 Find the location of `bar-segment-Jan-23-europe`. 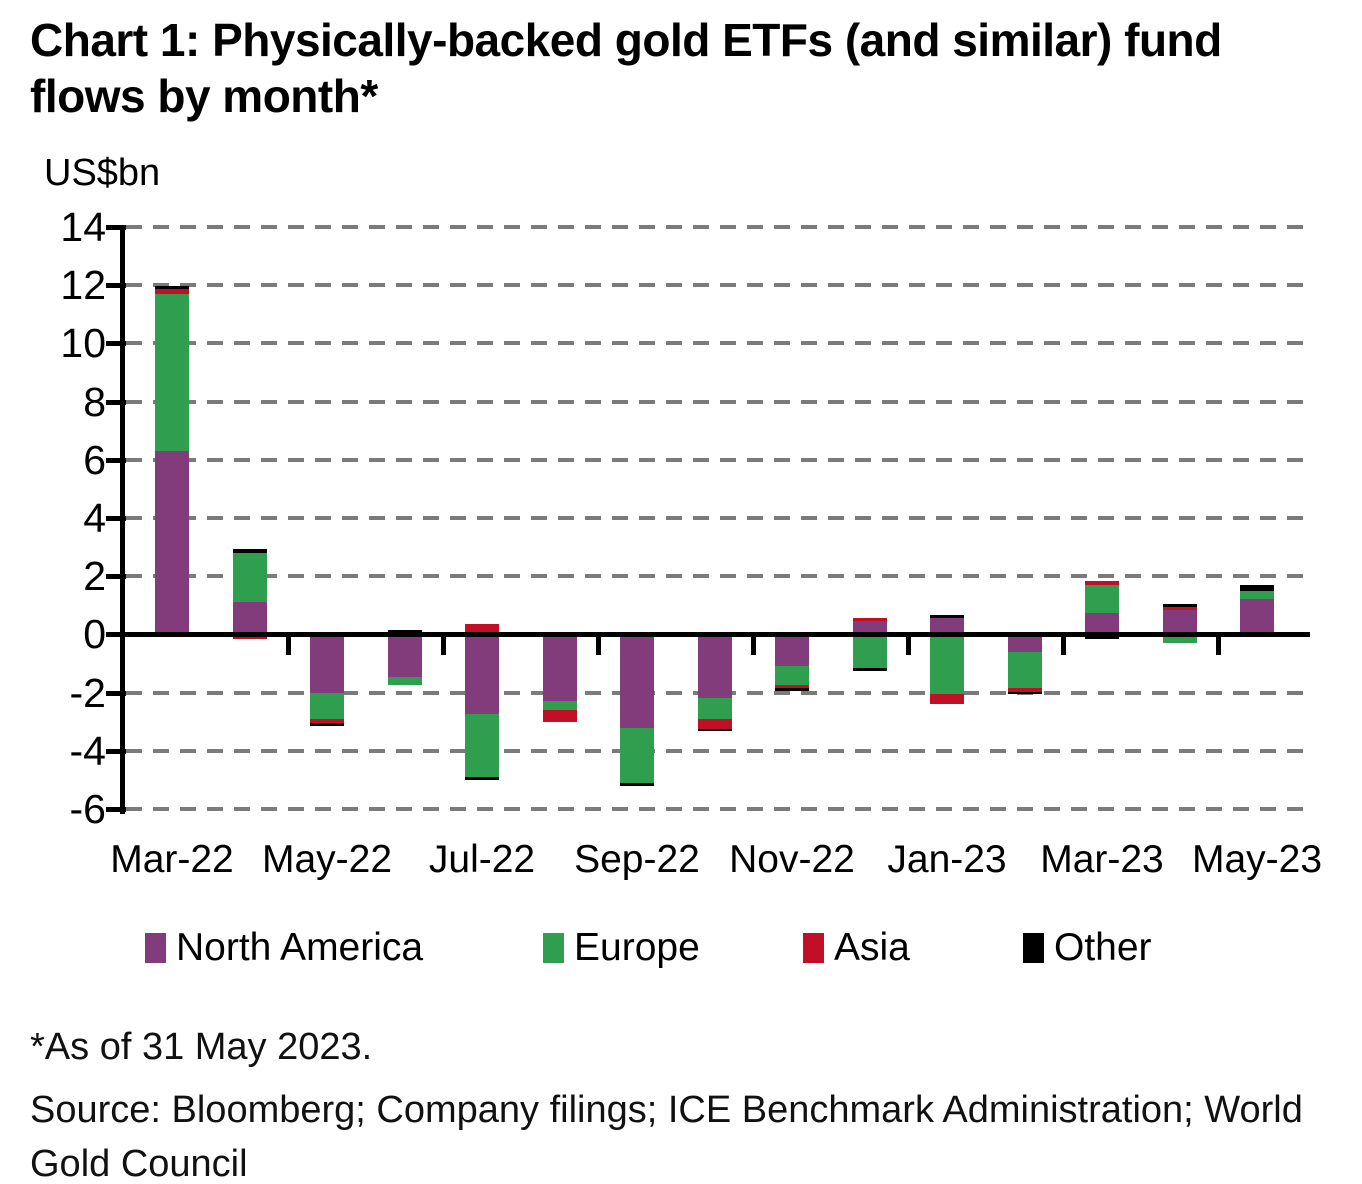

bar-segment-Jan-23-europe is located at coordinates (947, 664).